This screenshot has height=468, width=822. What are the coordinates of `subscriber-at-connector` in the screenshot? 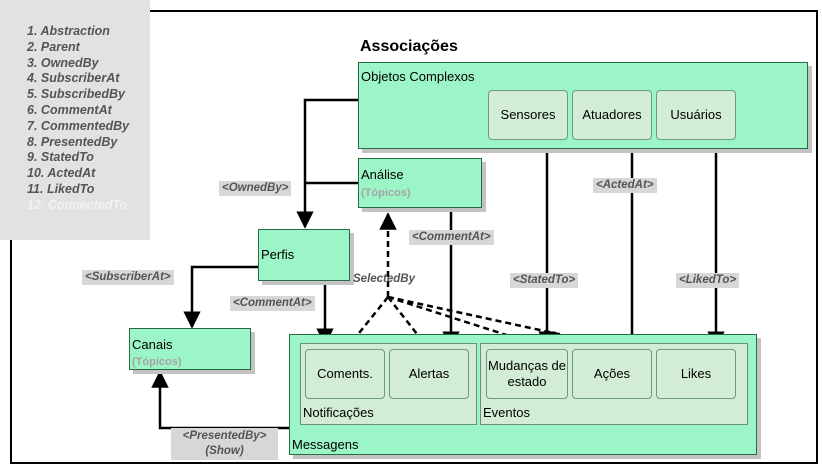 It's located at (220, 297).